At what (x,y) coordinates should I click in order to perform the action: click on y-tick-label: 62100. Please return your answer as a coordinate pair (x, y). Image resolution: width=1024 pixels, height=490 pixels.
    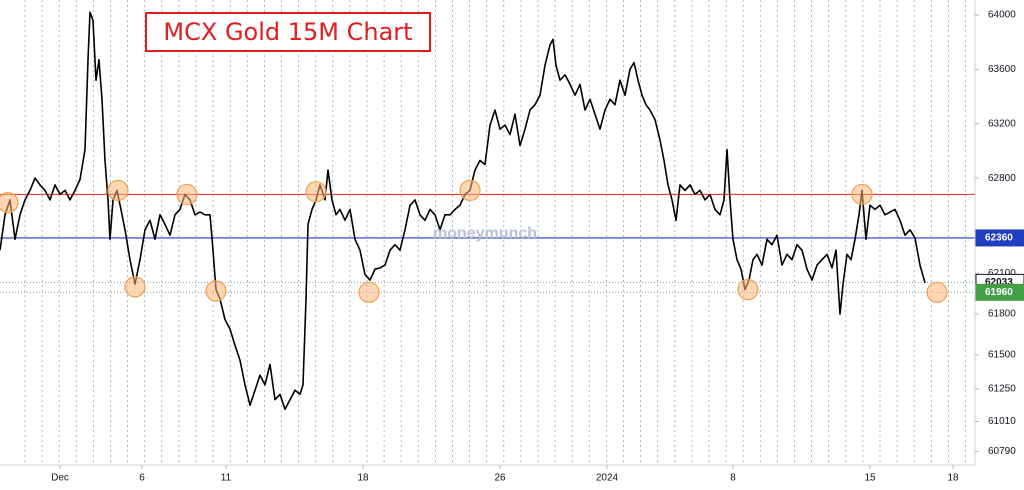
    Looking at the image, I should click on (1002, 273).